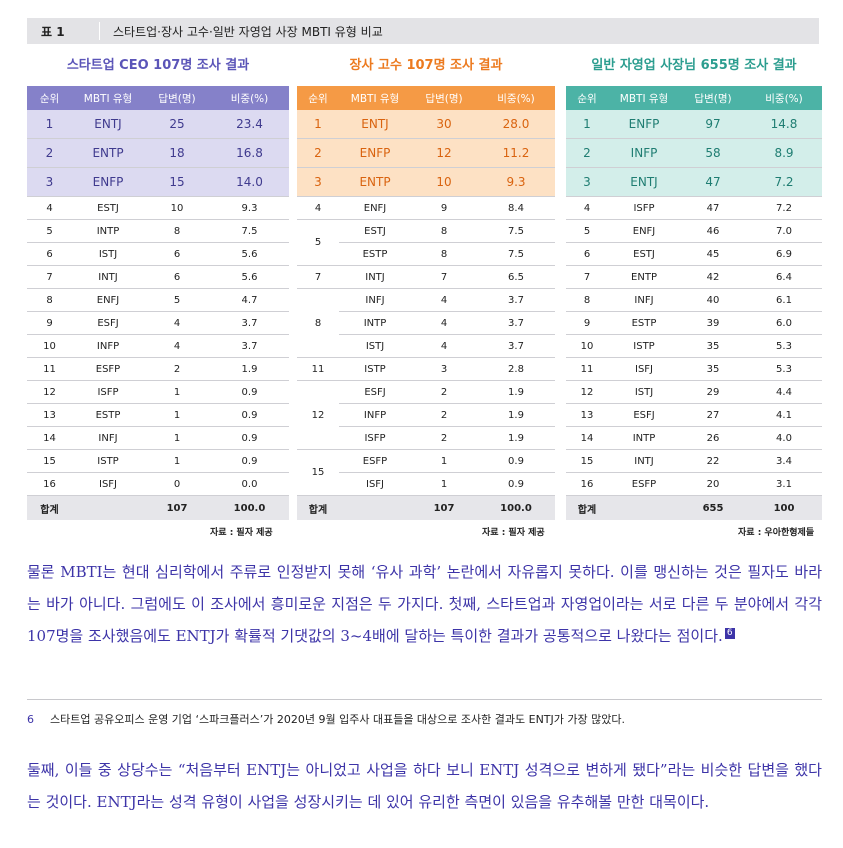  What do you see at coordinates (444, 254) in the screenshot?
I see `count-cell: 8` at bounding box center [444, 254].